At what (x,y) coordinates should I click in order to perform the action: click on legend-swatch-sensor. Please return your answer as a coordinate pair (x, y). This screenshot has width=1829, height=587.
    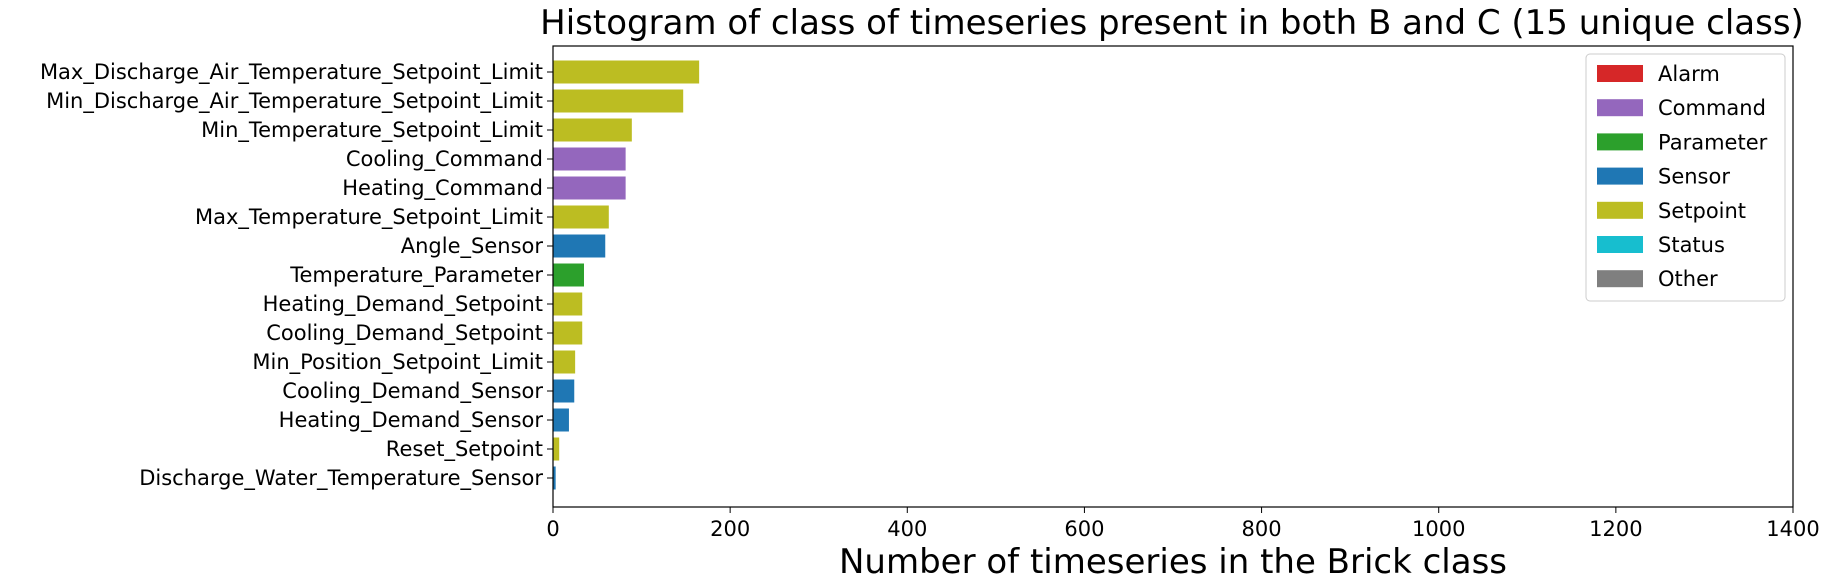
    Looking at the image, I should click on (1620, 176).